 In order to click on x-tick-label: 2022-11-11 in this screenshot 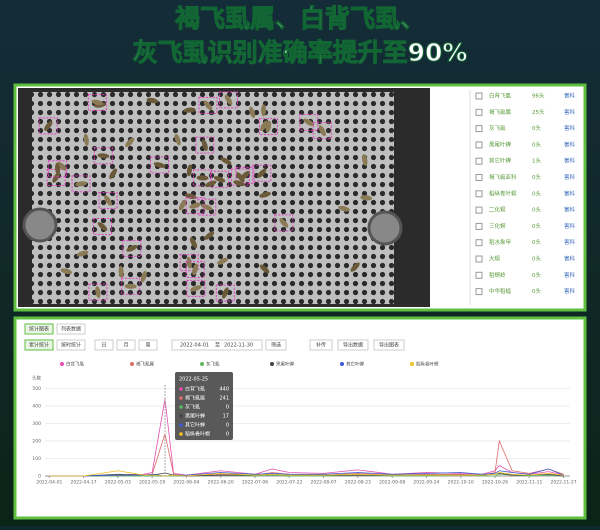, I will do `click(529, 483)`.